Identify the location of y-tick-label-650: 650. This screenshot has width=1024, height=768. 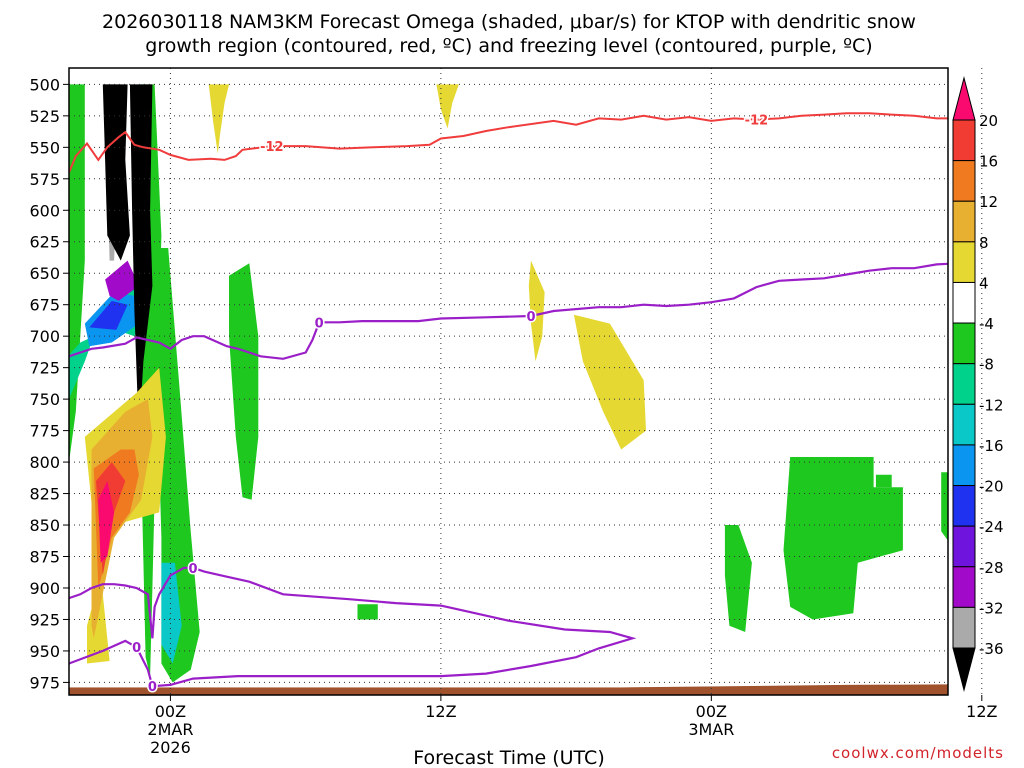
(44, 273).